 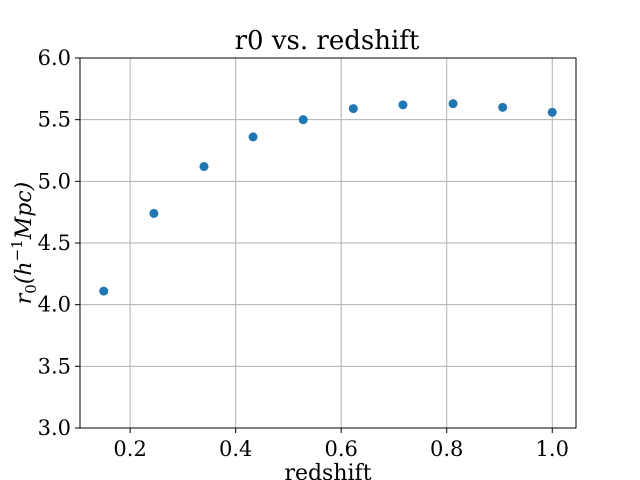 What do you see at coordinates (54, 243) in the screenshot?
I see `y-tick-label: 4.5` at bounding box center [54, 243].